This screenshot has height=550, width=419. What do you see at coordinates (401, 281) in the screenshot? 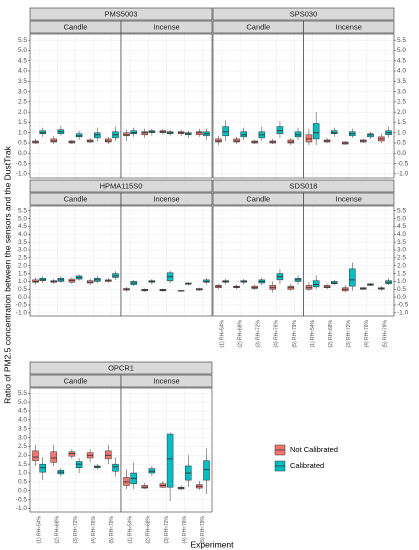
I see `y-tick-label: 1.0` at bounding box center [401, 281].